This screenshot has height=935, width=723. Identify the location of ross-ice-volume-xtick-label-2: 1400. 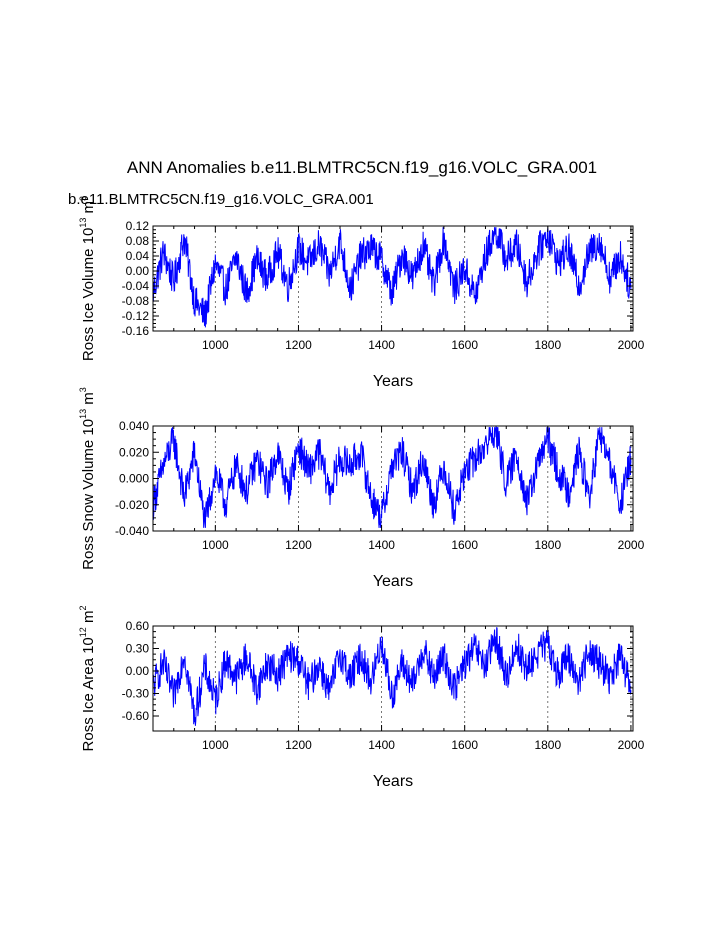
(381, 345).